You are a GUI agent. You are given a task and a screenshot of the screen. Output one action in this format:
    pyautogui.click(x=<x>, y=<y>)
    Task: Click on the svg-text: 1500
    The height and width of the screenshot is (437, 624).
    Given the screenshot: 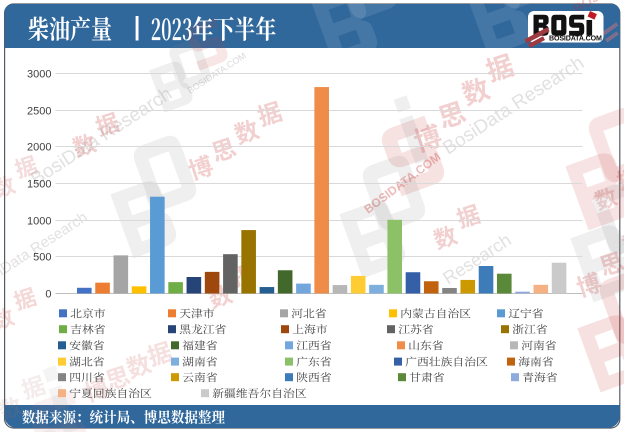 What is the action you would take?
    pyautogui.click(x=39, y=185)
    